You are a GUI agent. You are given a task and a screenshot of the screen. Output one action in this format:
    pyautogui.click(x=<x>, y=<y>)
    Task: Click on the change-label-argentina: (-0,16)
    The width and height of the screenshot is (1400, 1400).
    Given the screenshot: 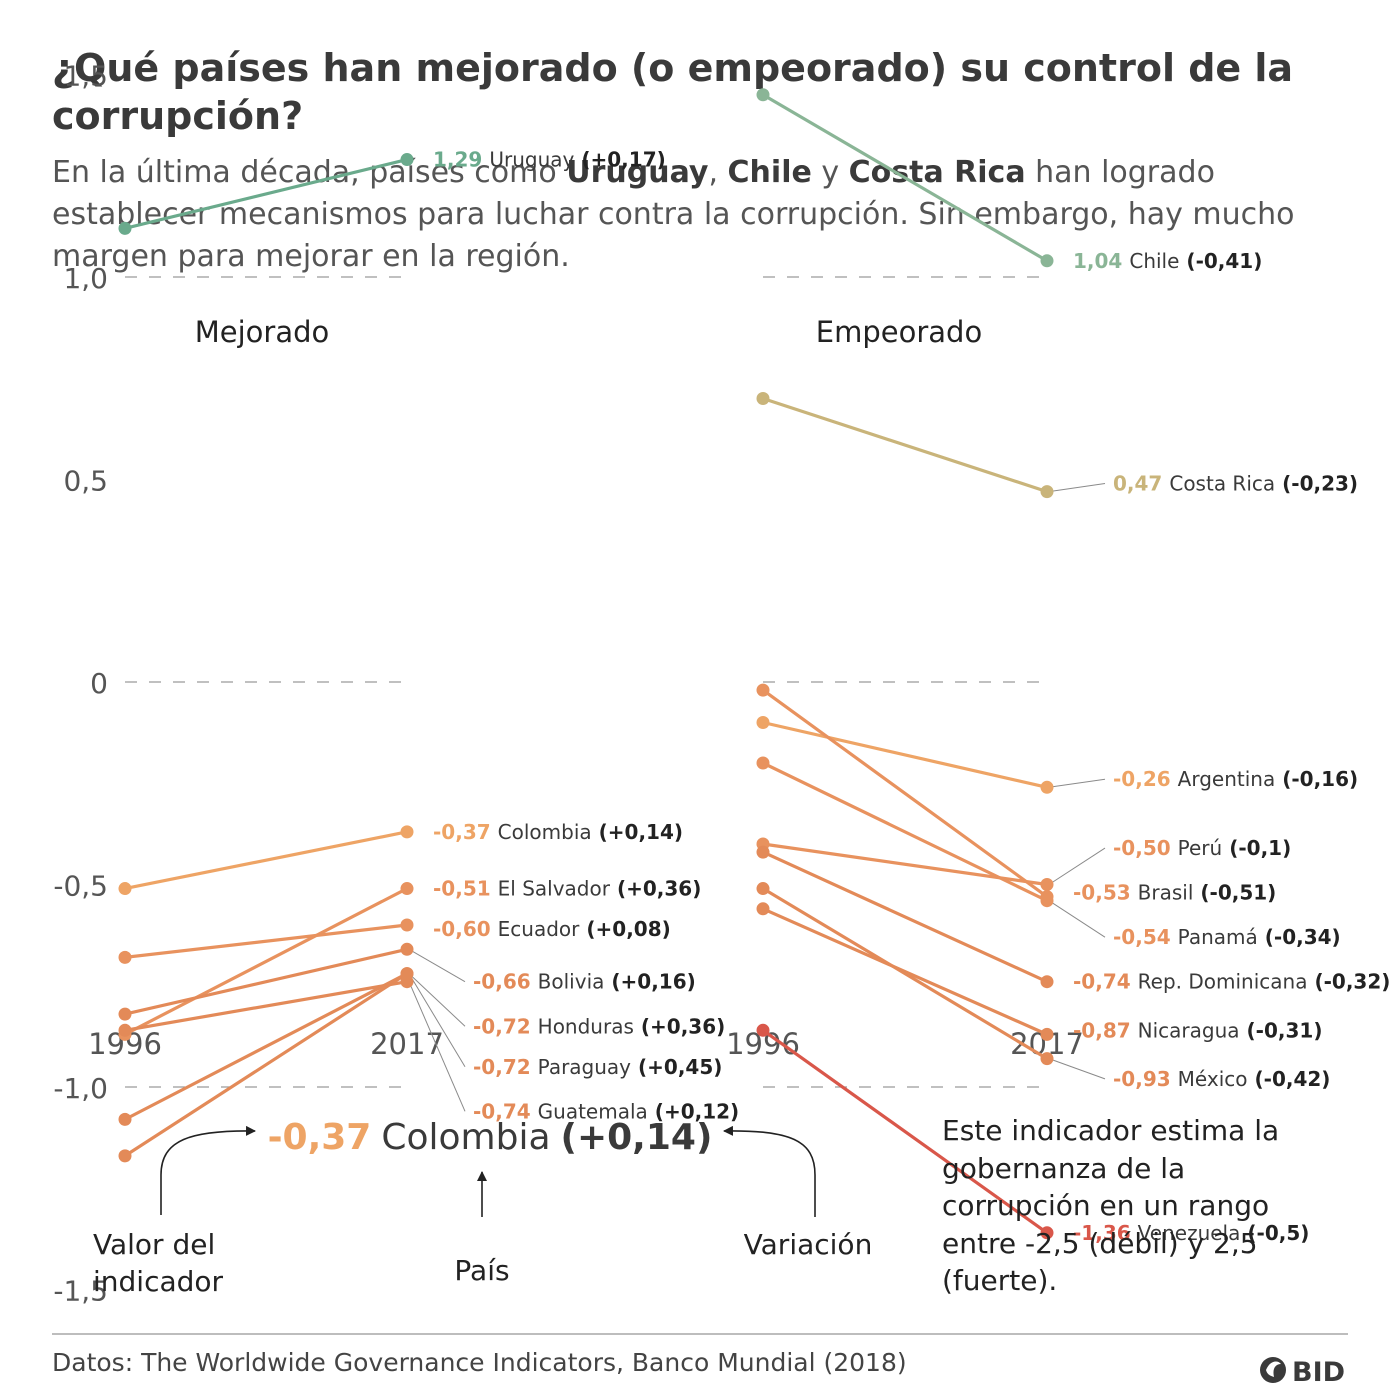 What is the action you would take?
    pyautogui.click(x=1320, y=779)
    